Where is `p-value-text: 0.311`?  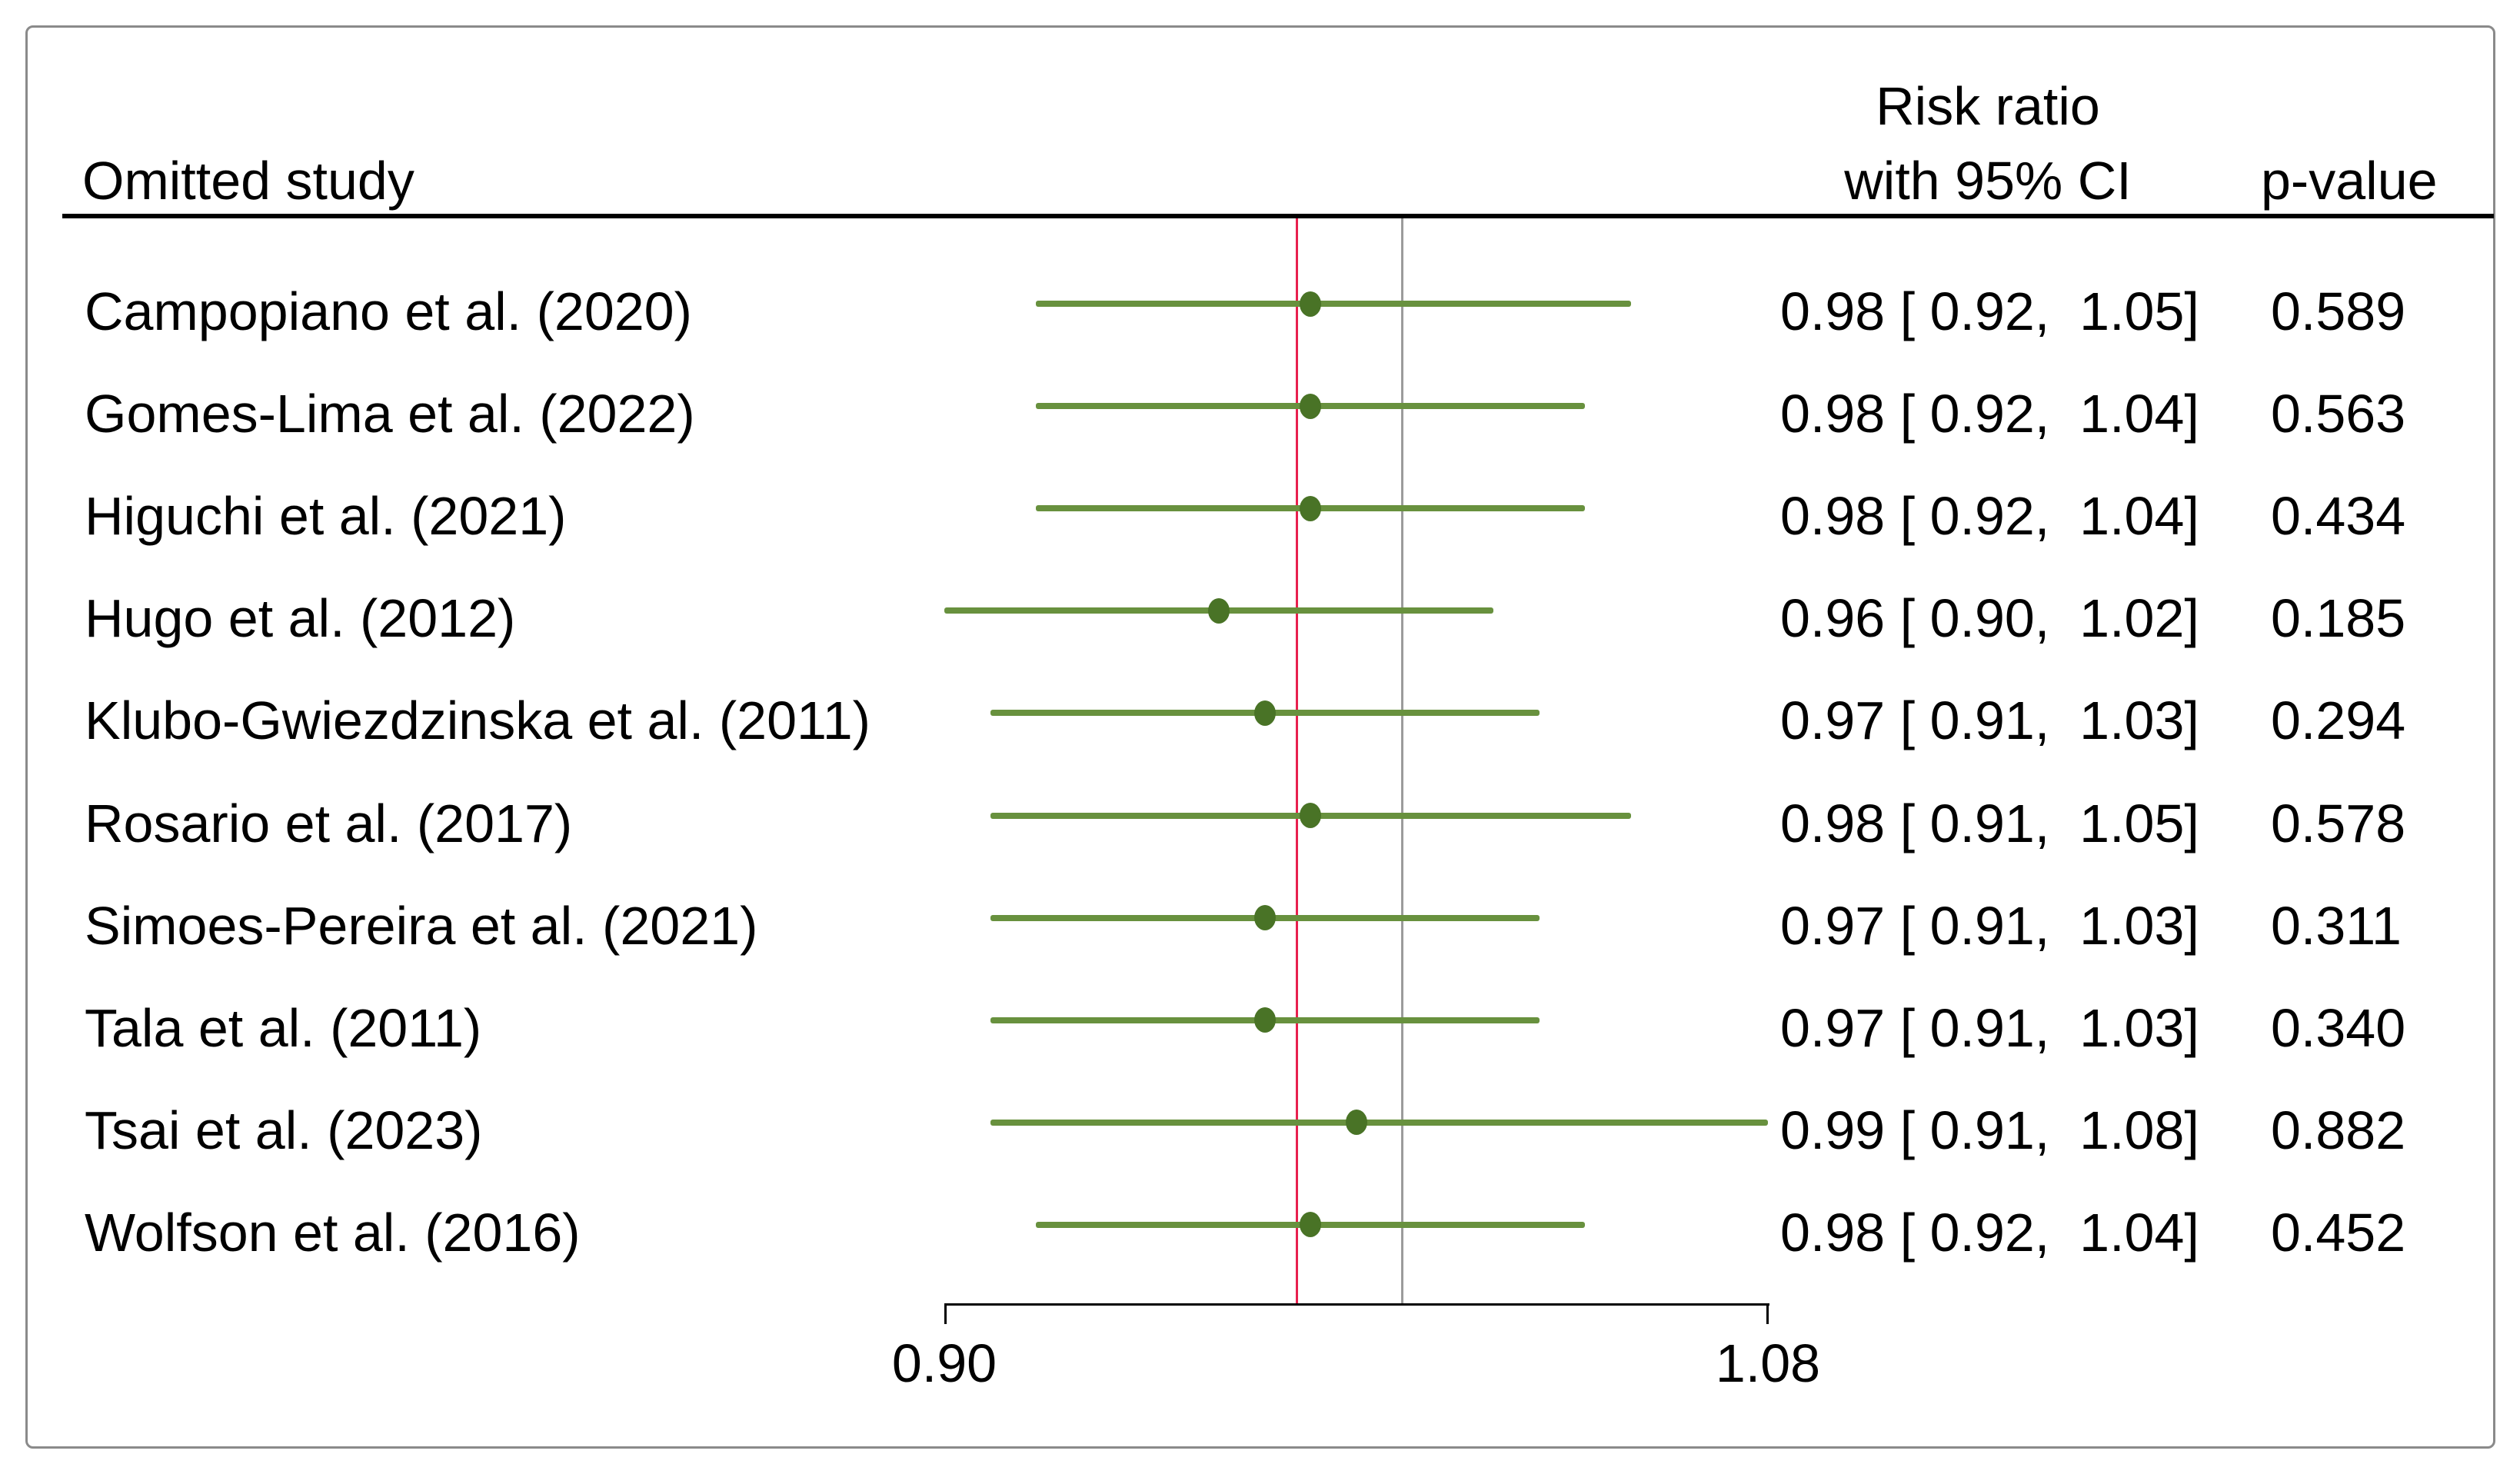 p-value-text: 0.311 is located at coordinates (2336, 925).